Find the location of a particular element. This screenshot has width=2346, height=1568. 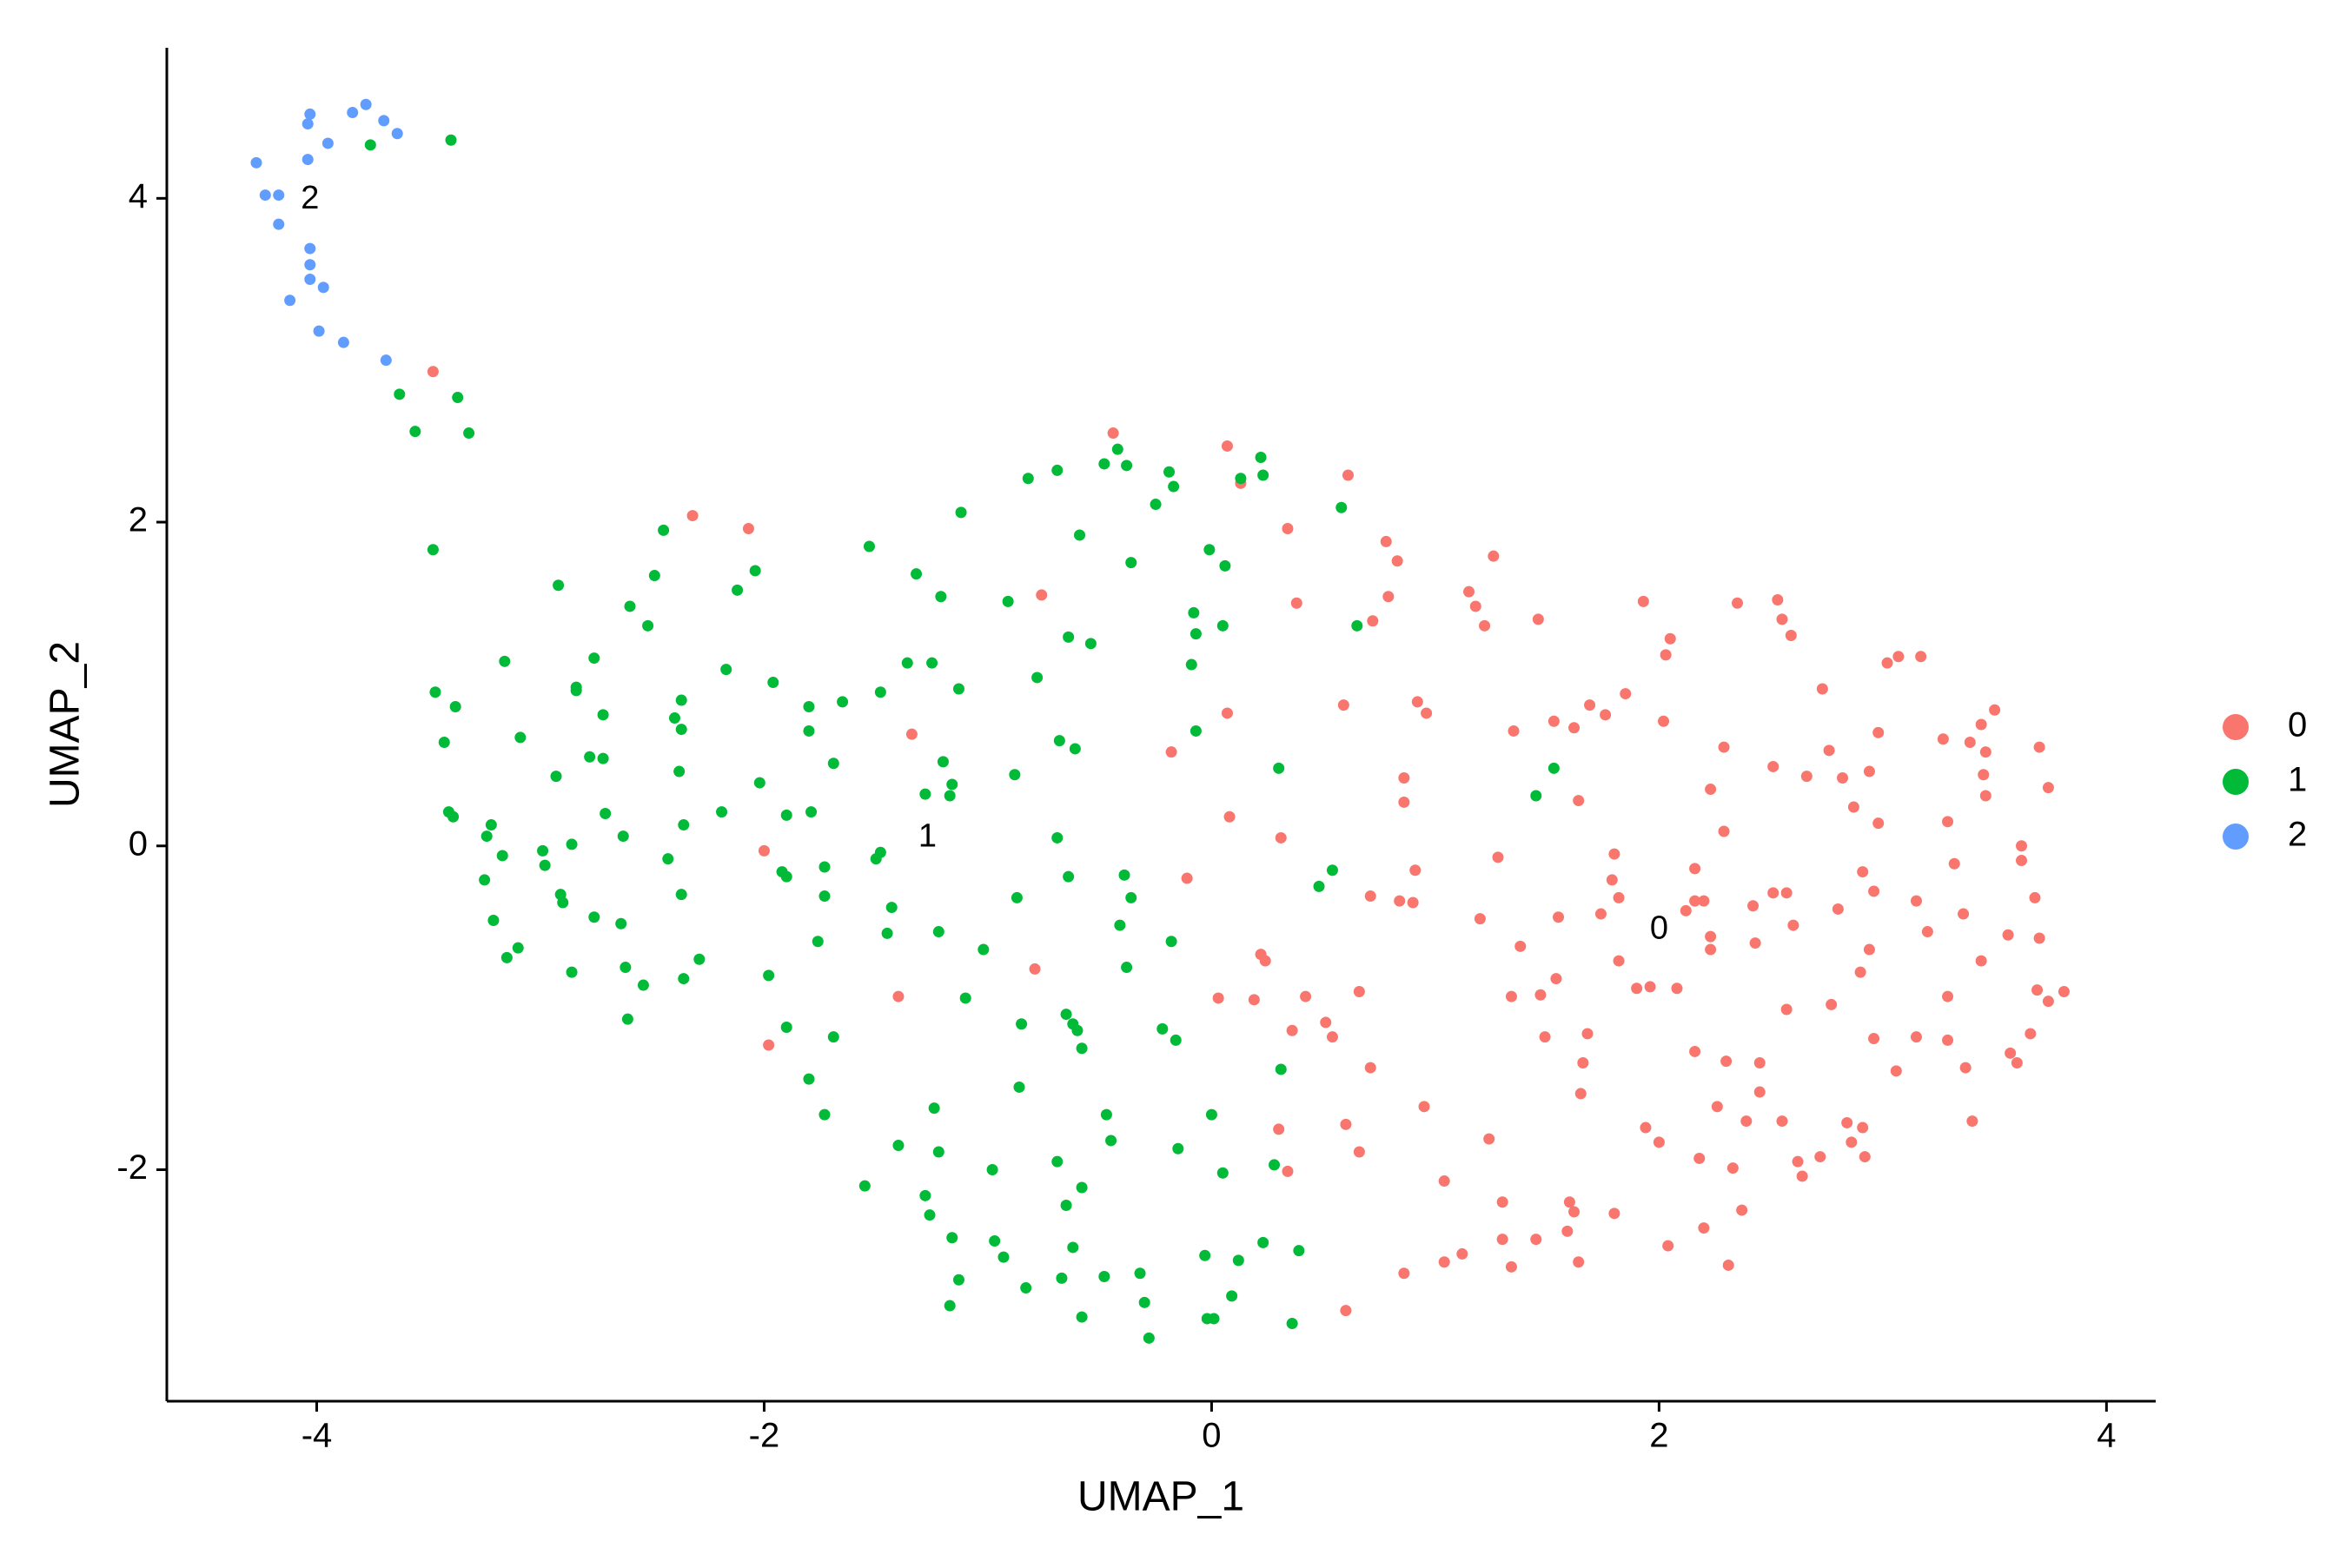

y-tick-label: 0 is located at coordinates (139, 843).